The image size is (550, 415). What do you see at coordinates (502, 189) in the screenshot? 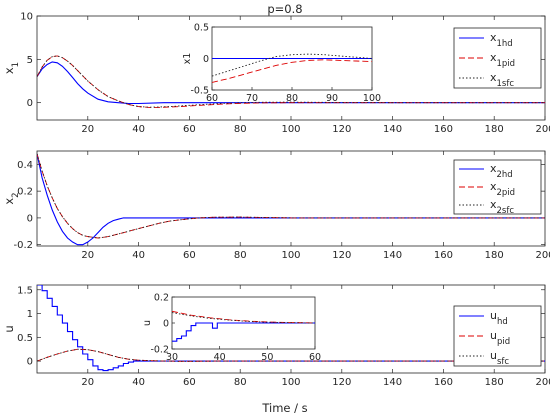
I see `legend-label-pid: x2pid` at bounding box center [502, 189].